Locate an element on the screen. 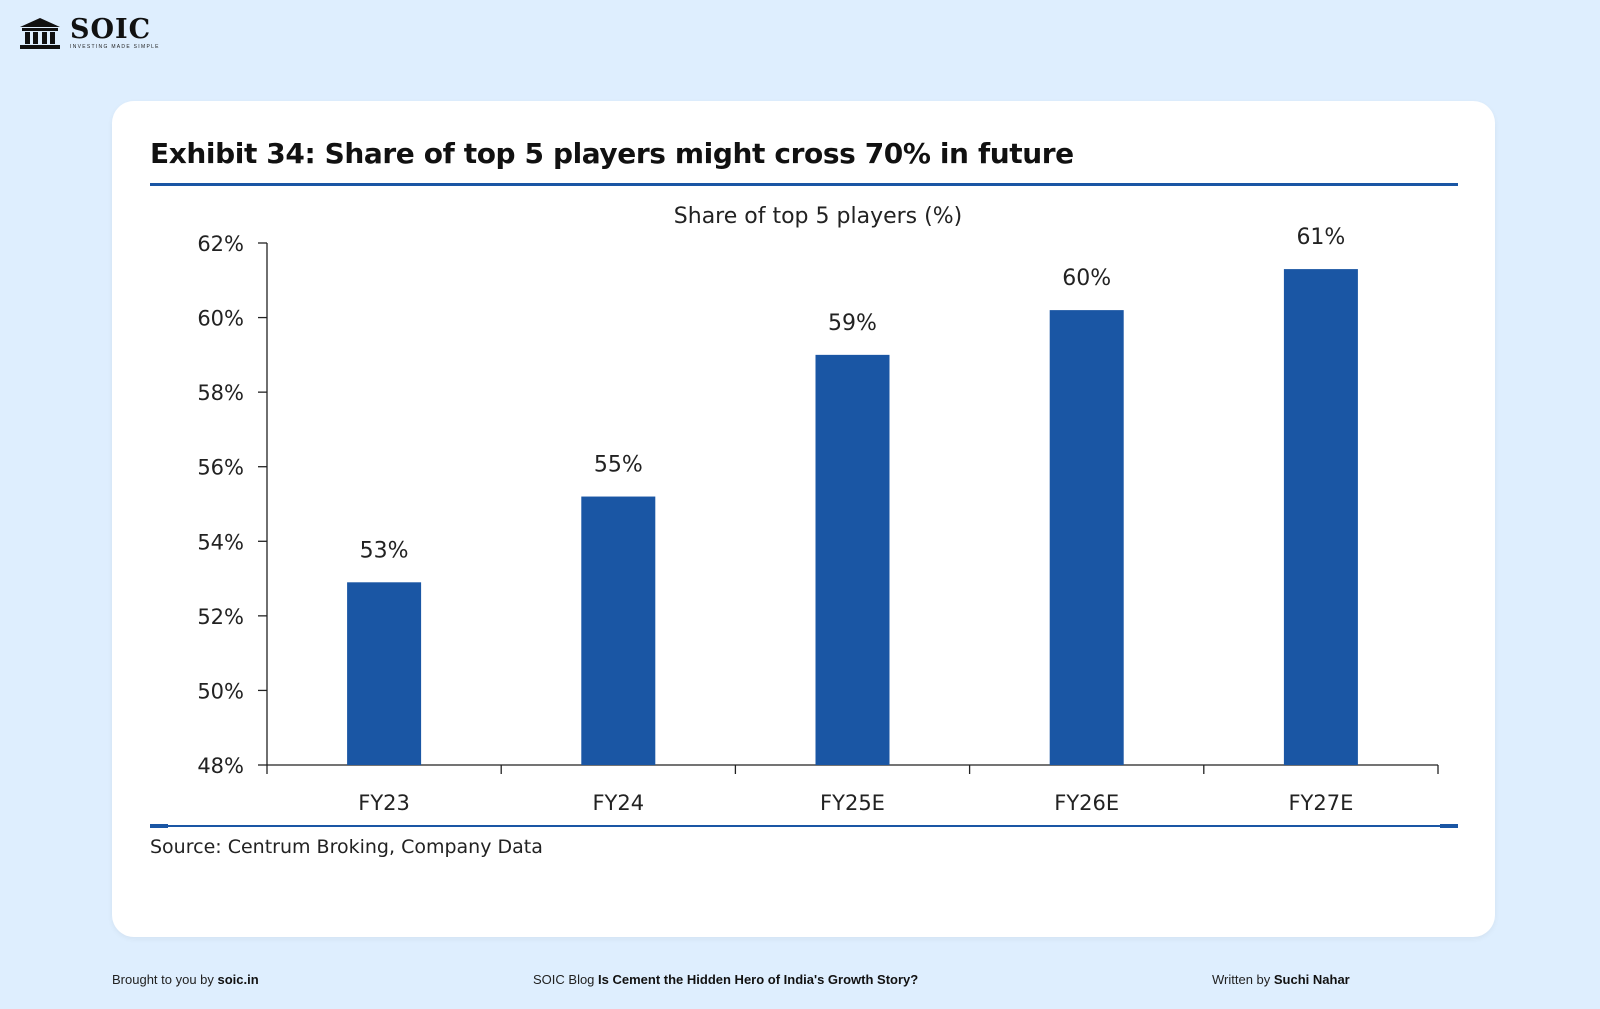 The width and height of the screenshot is (1600, 1009). brand-name: SOIC is located at coordinates (111, 29).